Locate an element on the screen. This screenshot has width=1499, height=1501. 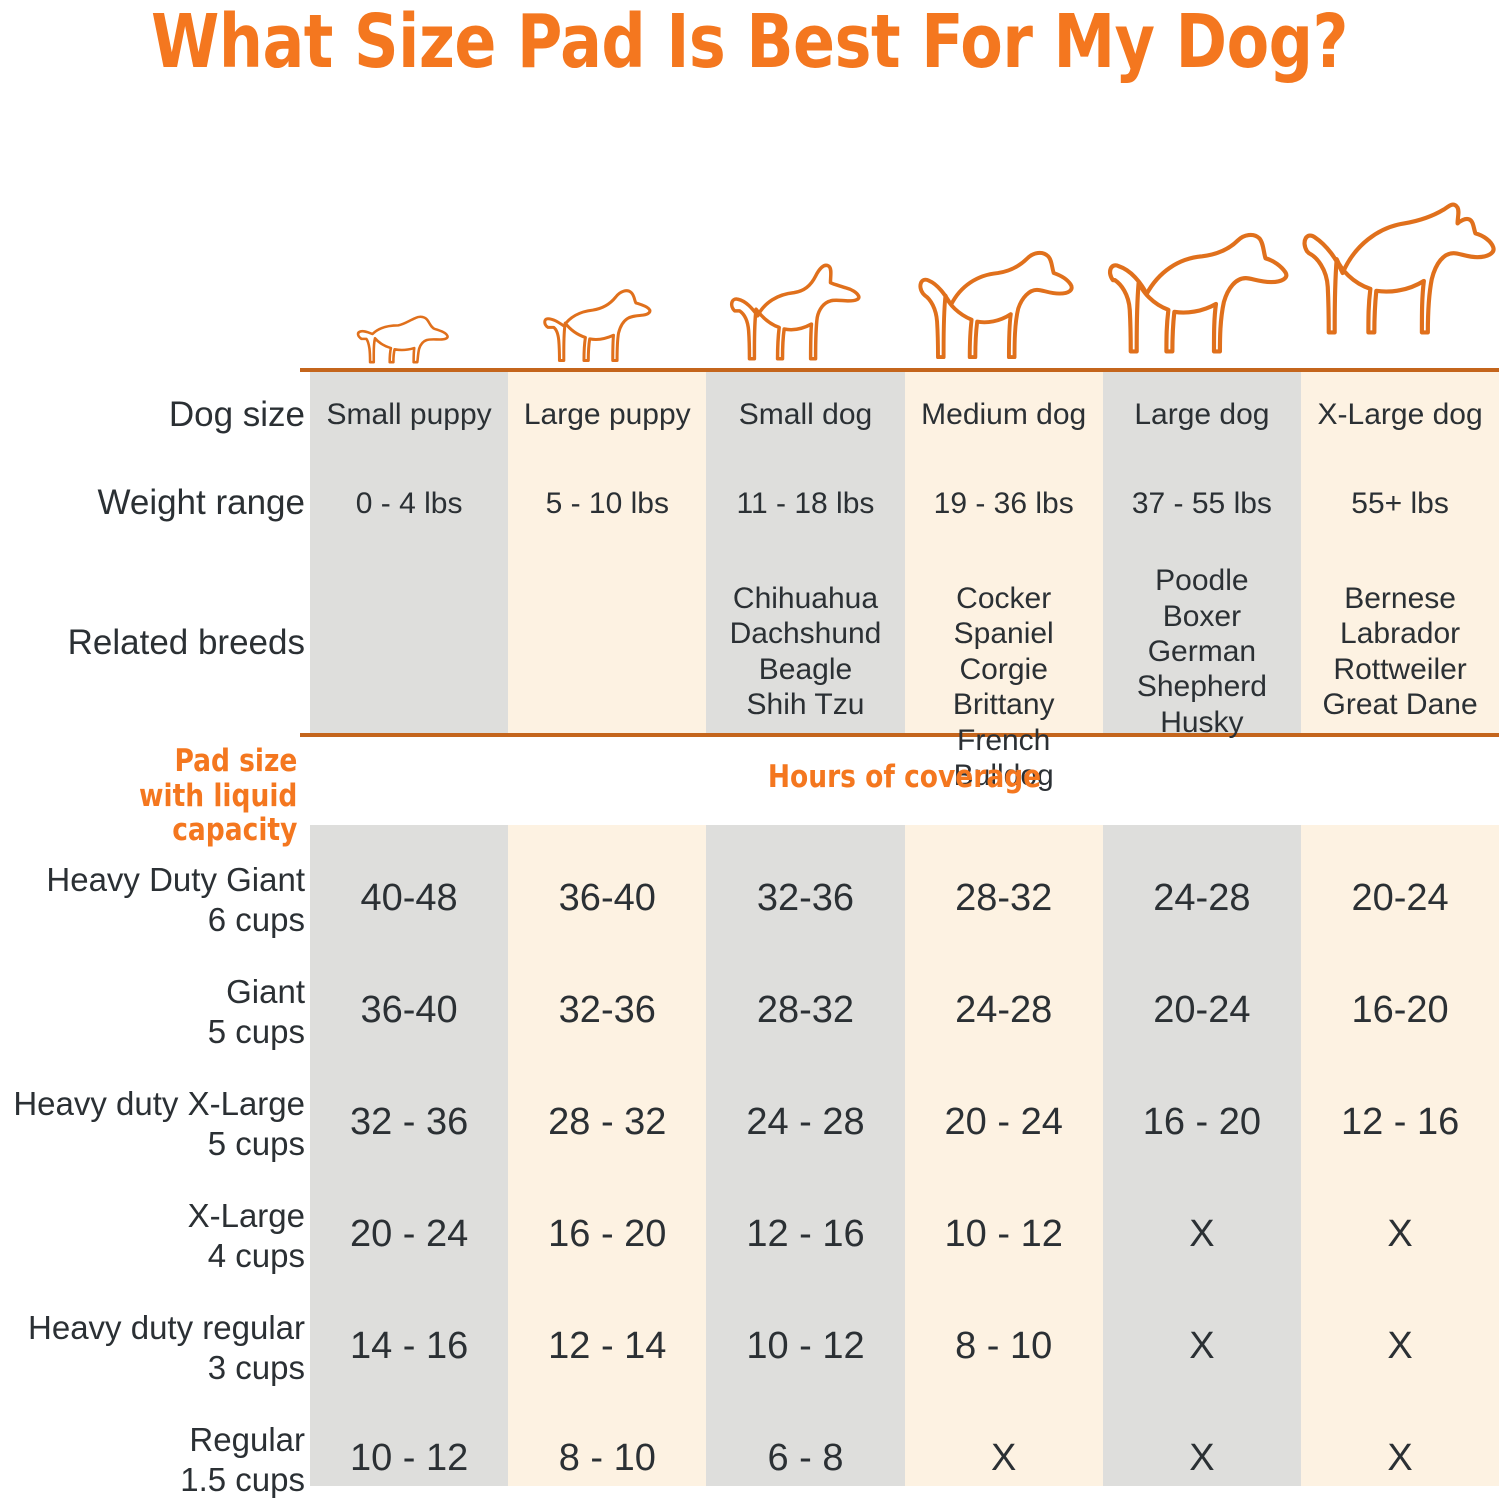
coverage-cell-r5-c3: X is located at coordinates (1004, 1458).